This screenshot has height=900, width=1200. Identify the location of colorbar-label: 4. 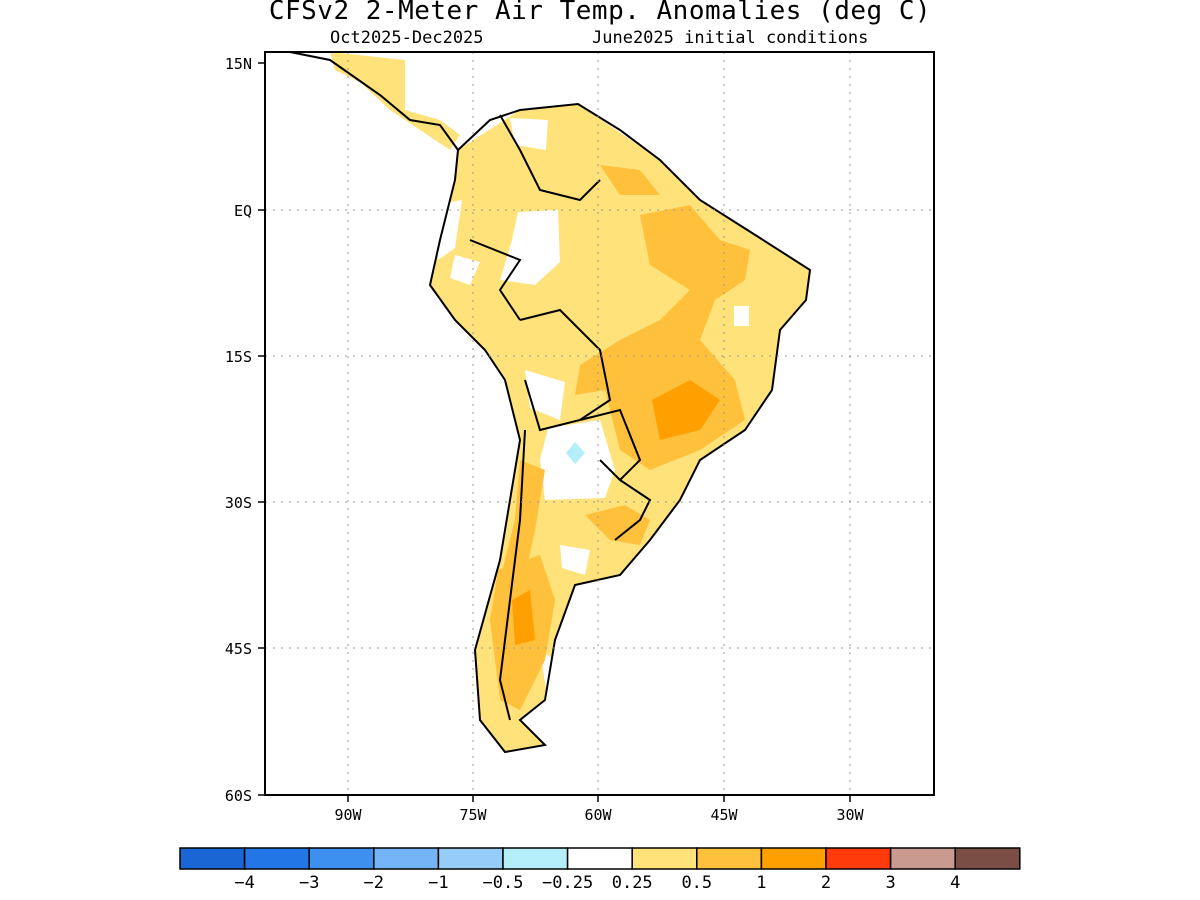
(955, 883).